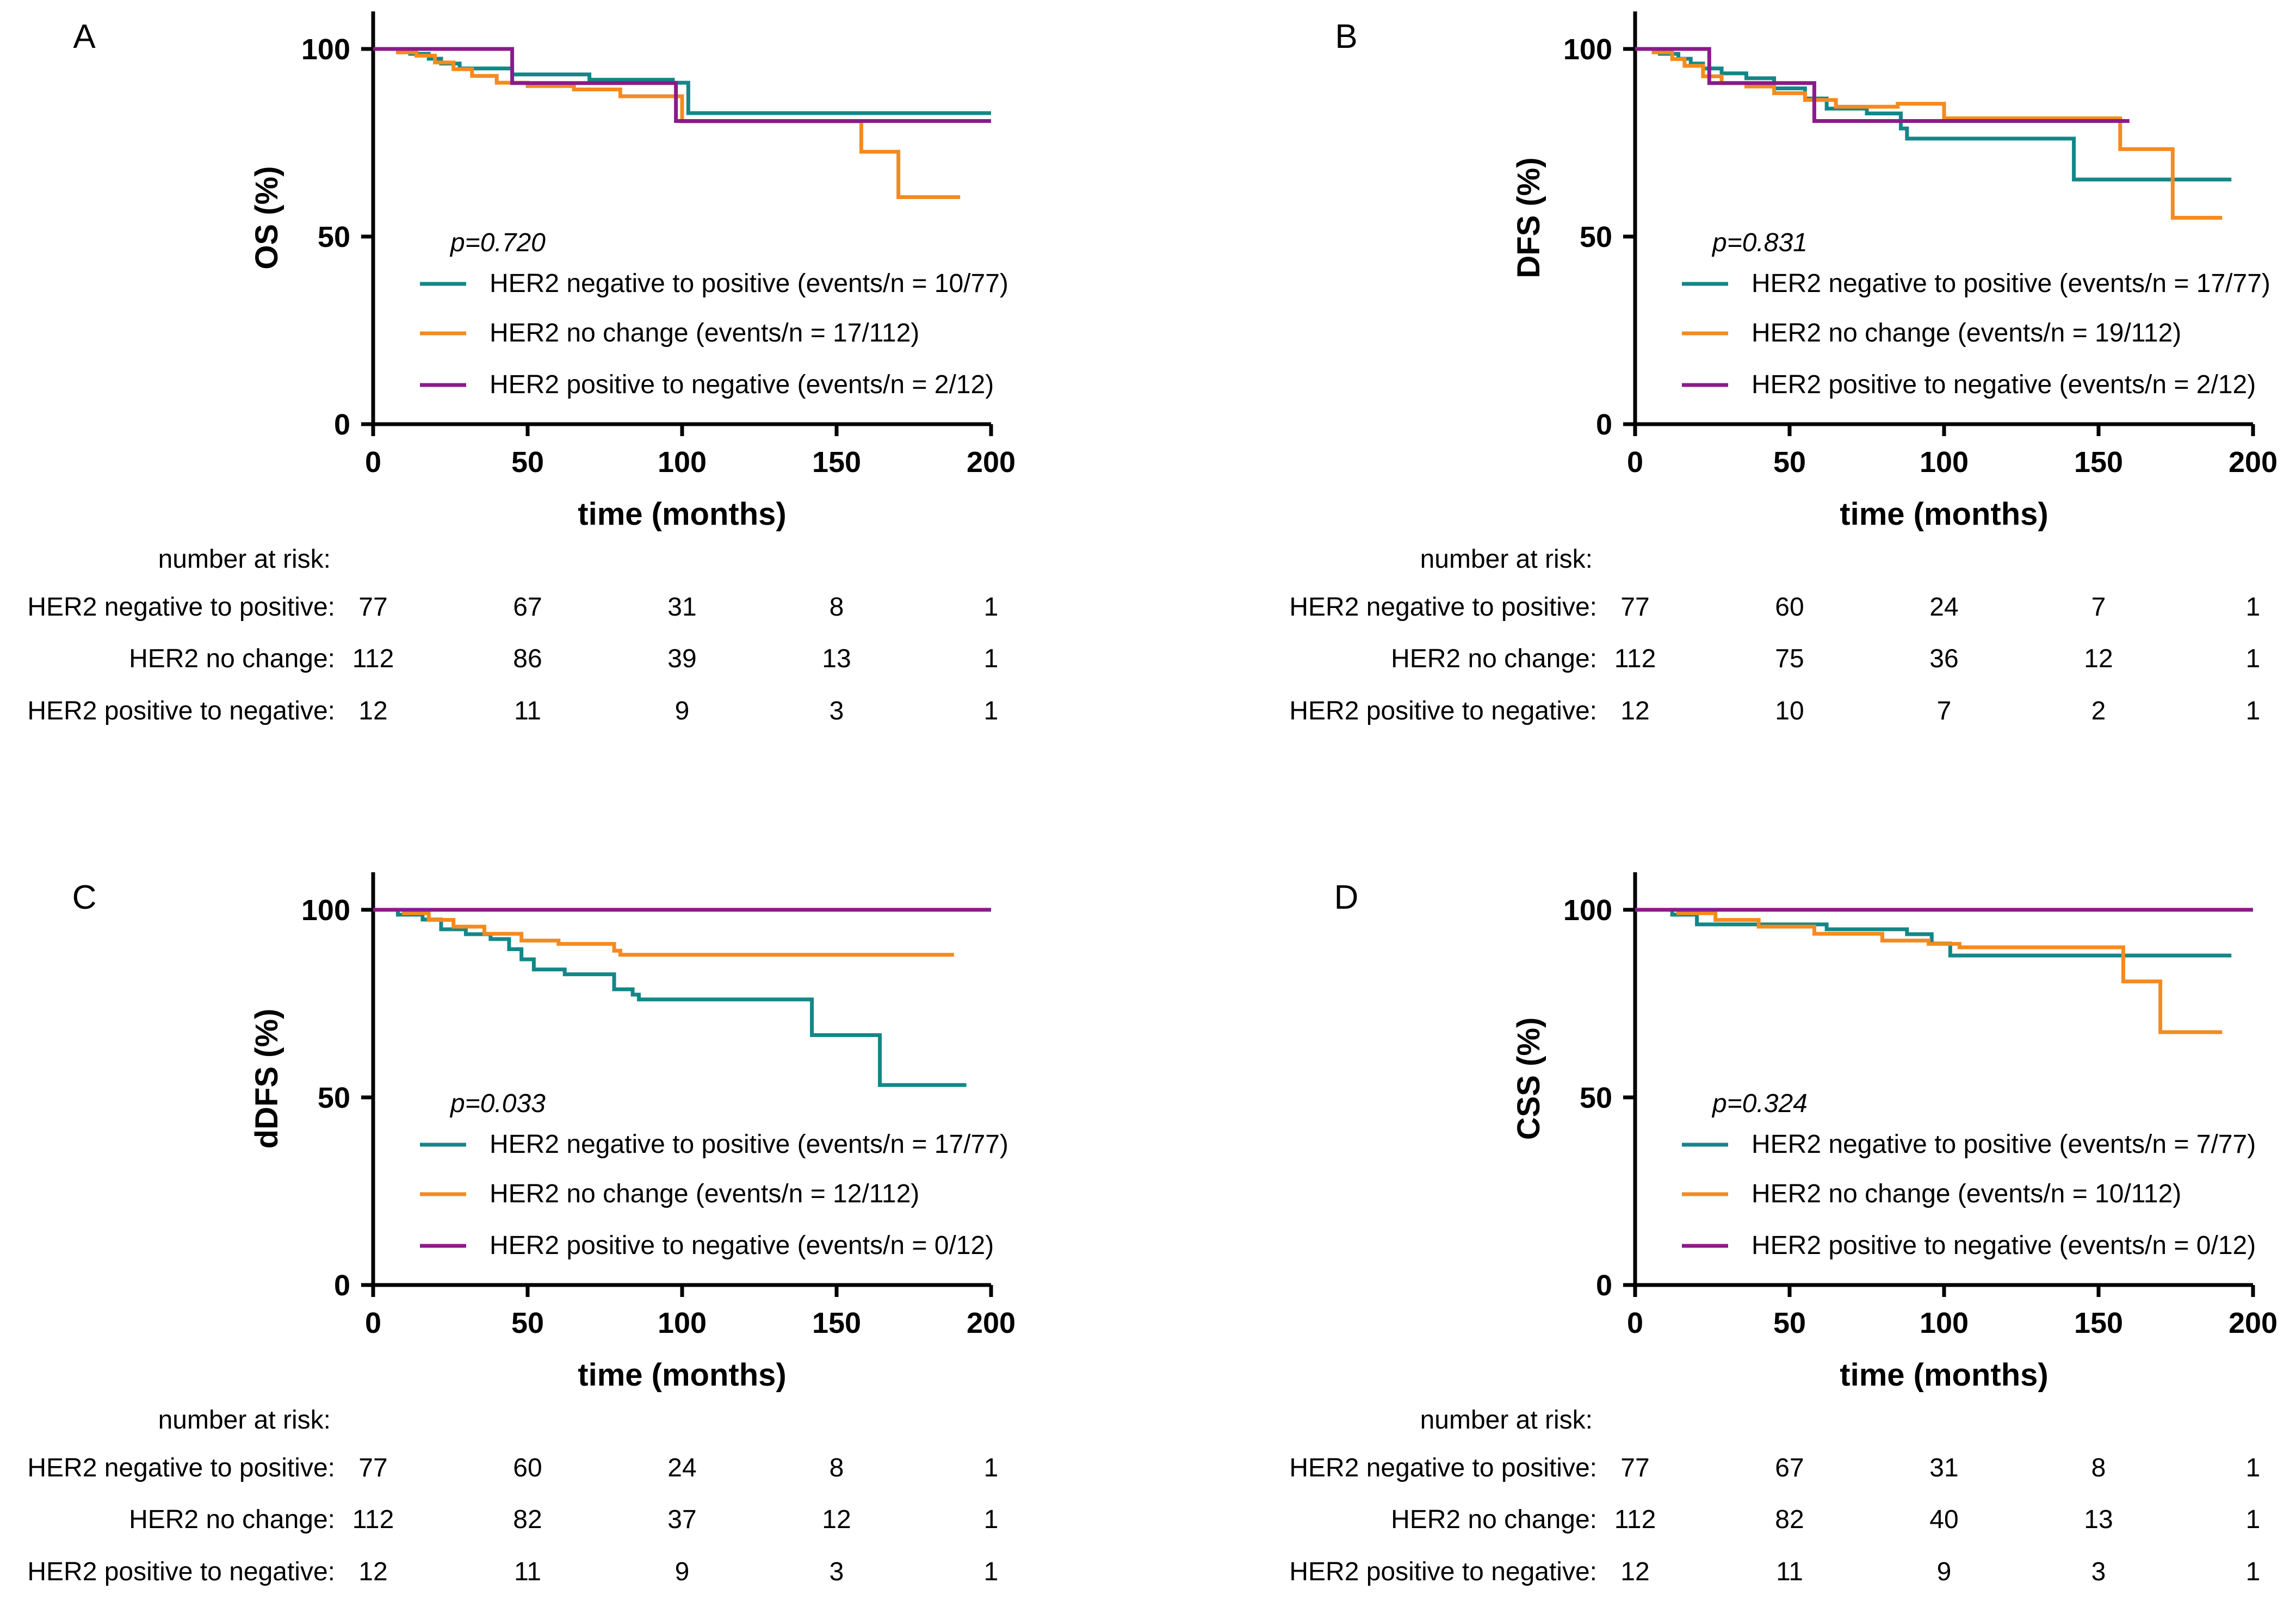  What do you see at coordinates (1943, 1519) in the screenshot?
I see `risk-count: 40` at bounding box center [1943, 1519].